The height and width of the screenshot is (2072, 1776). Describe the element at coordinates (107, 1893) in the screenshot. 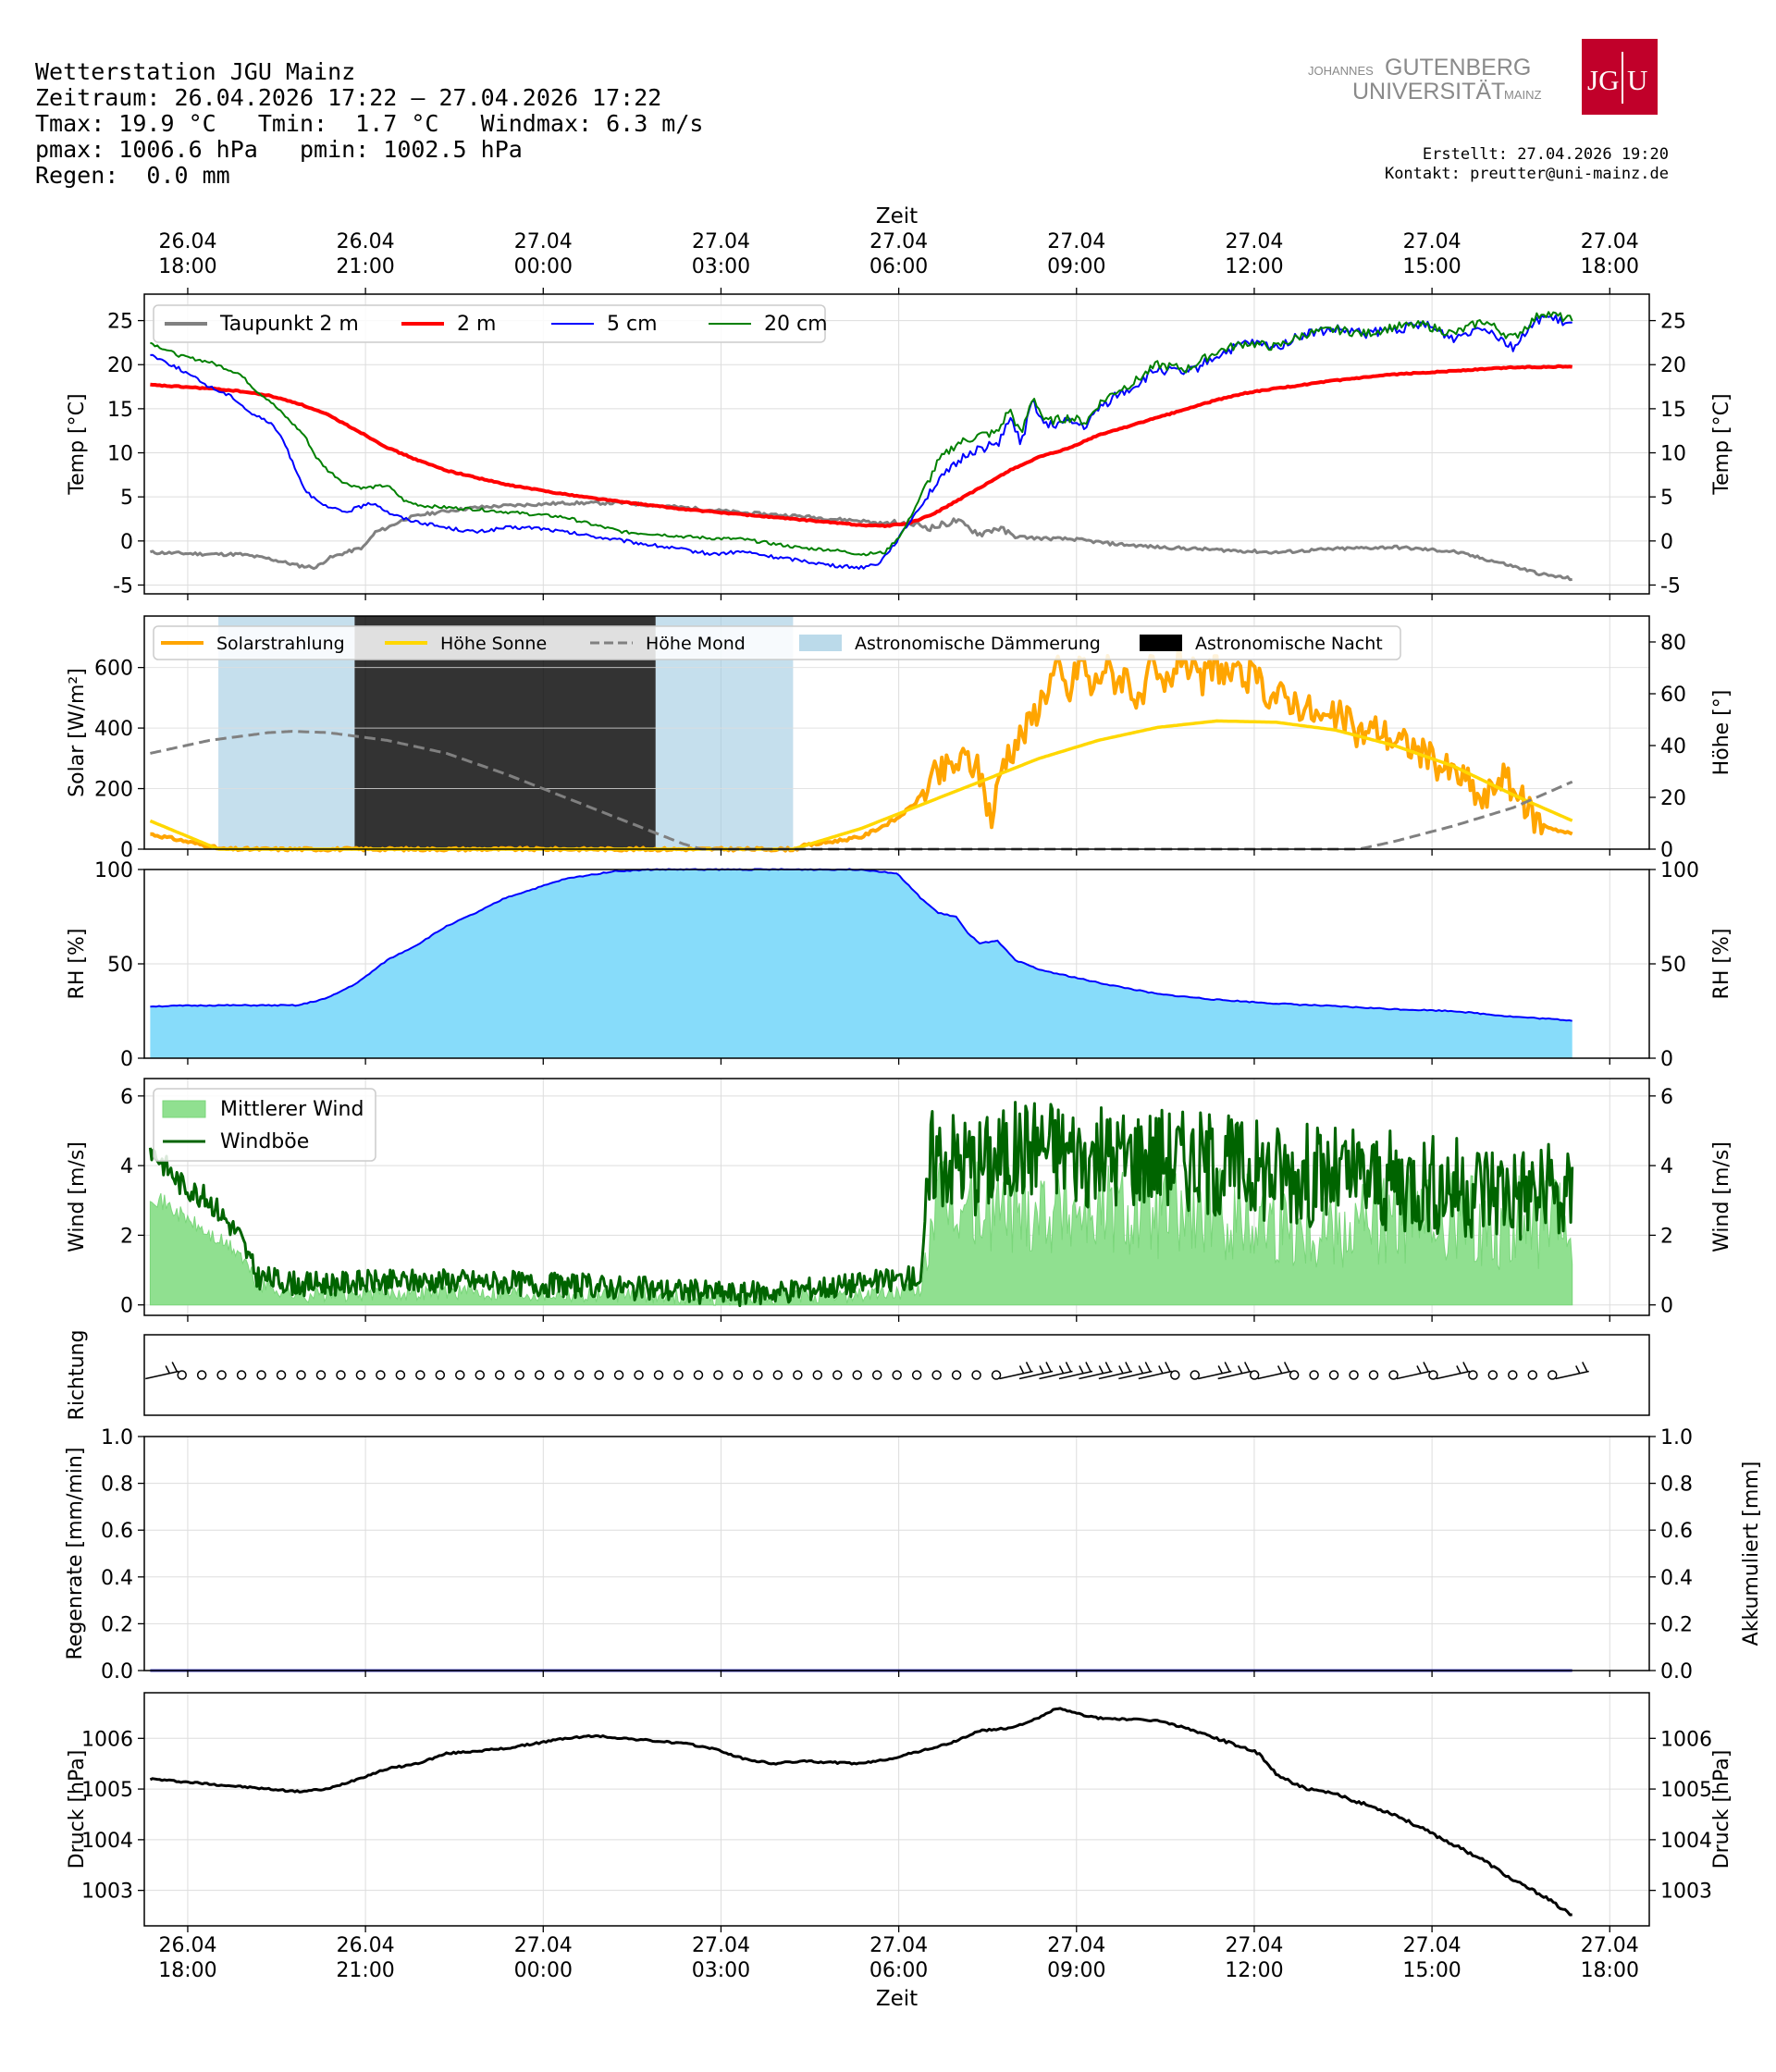

I see `y-tick-label: 1003` at that location.